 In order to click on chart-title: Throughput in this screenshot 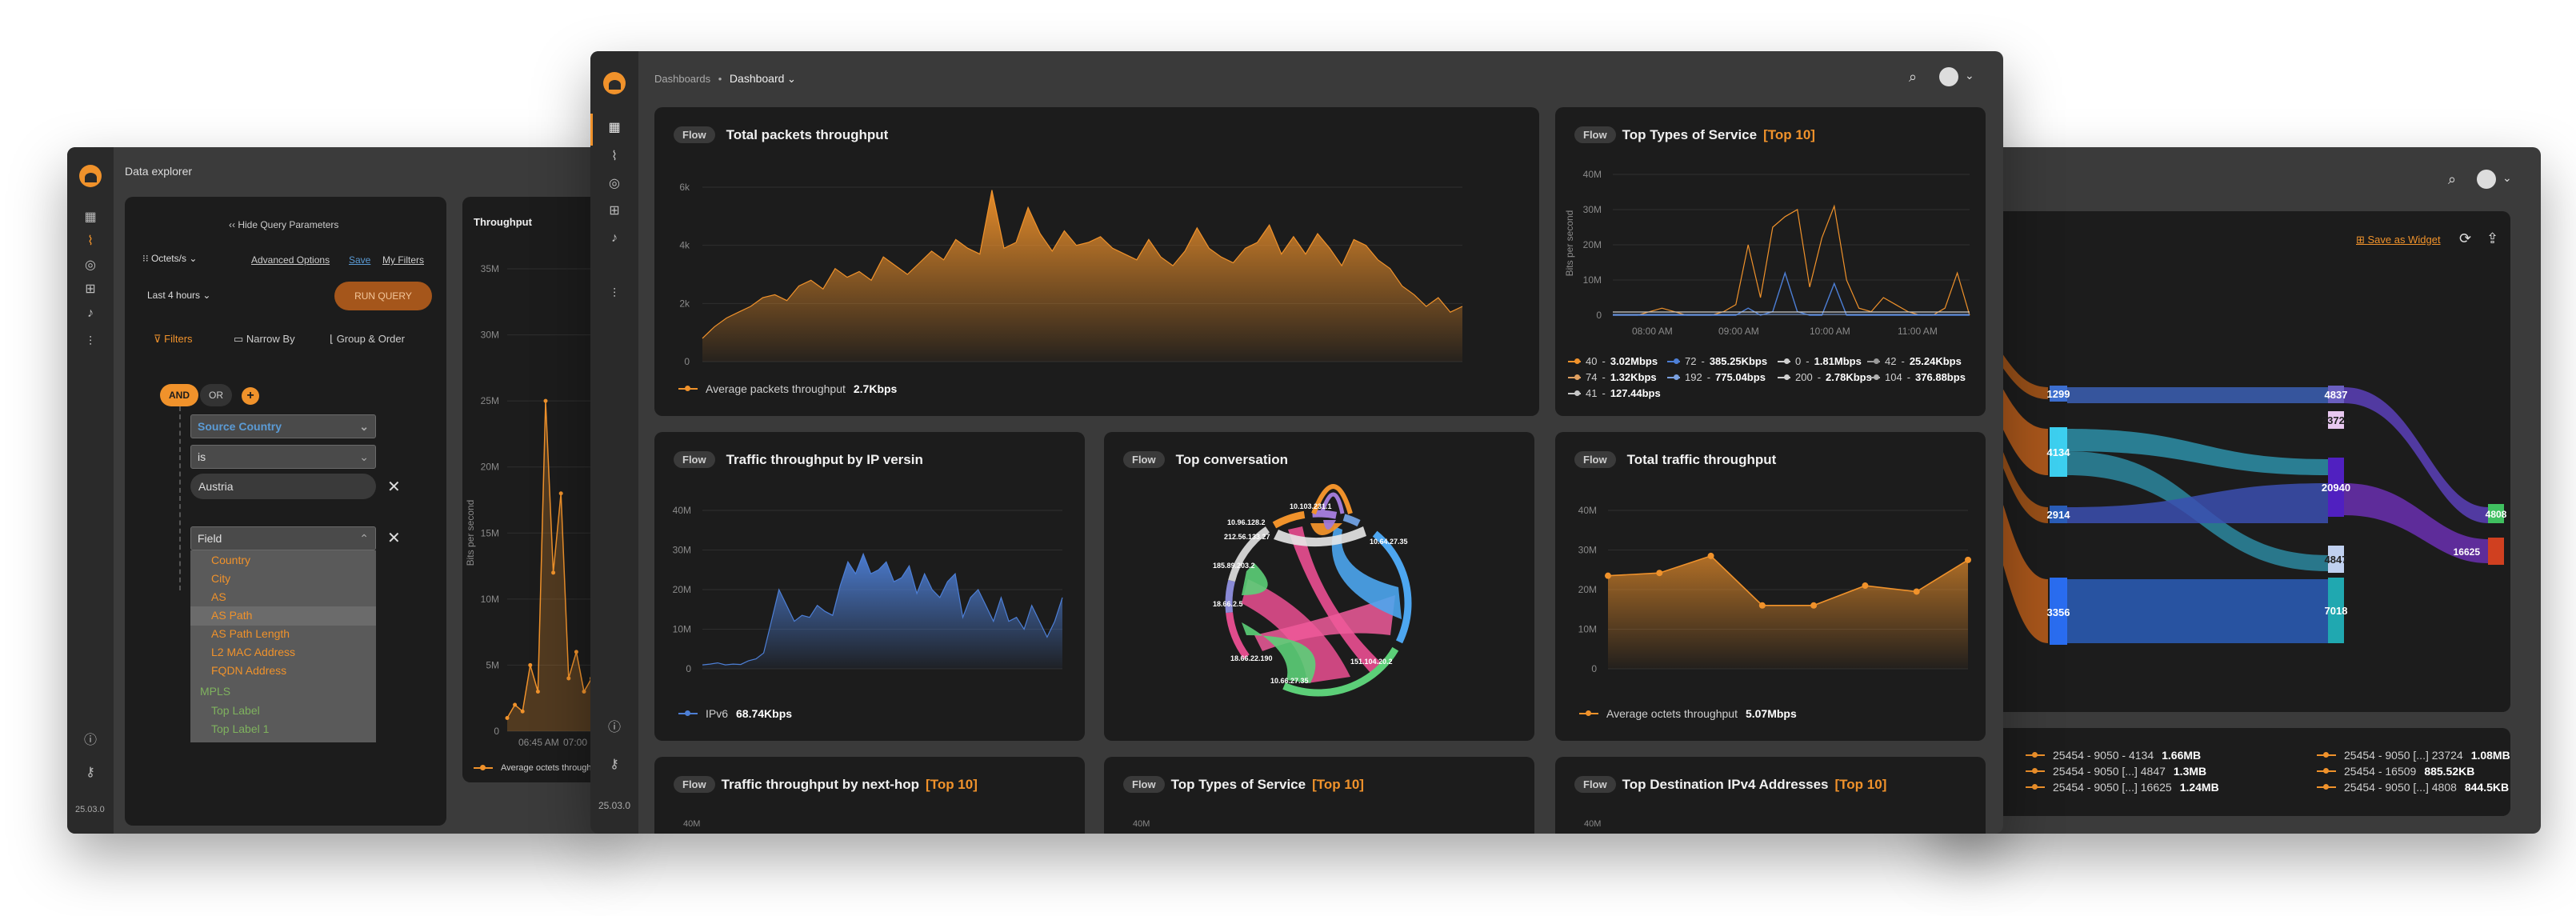, I will do `click(503, 222)`.